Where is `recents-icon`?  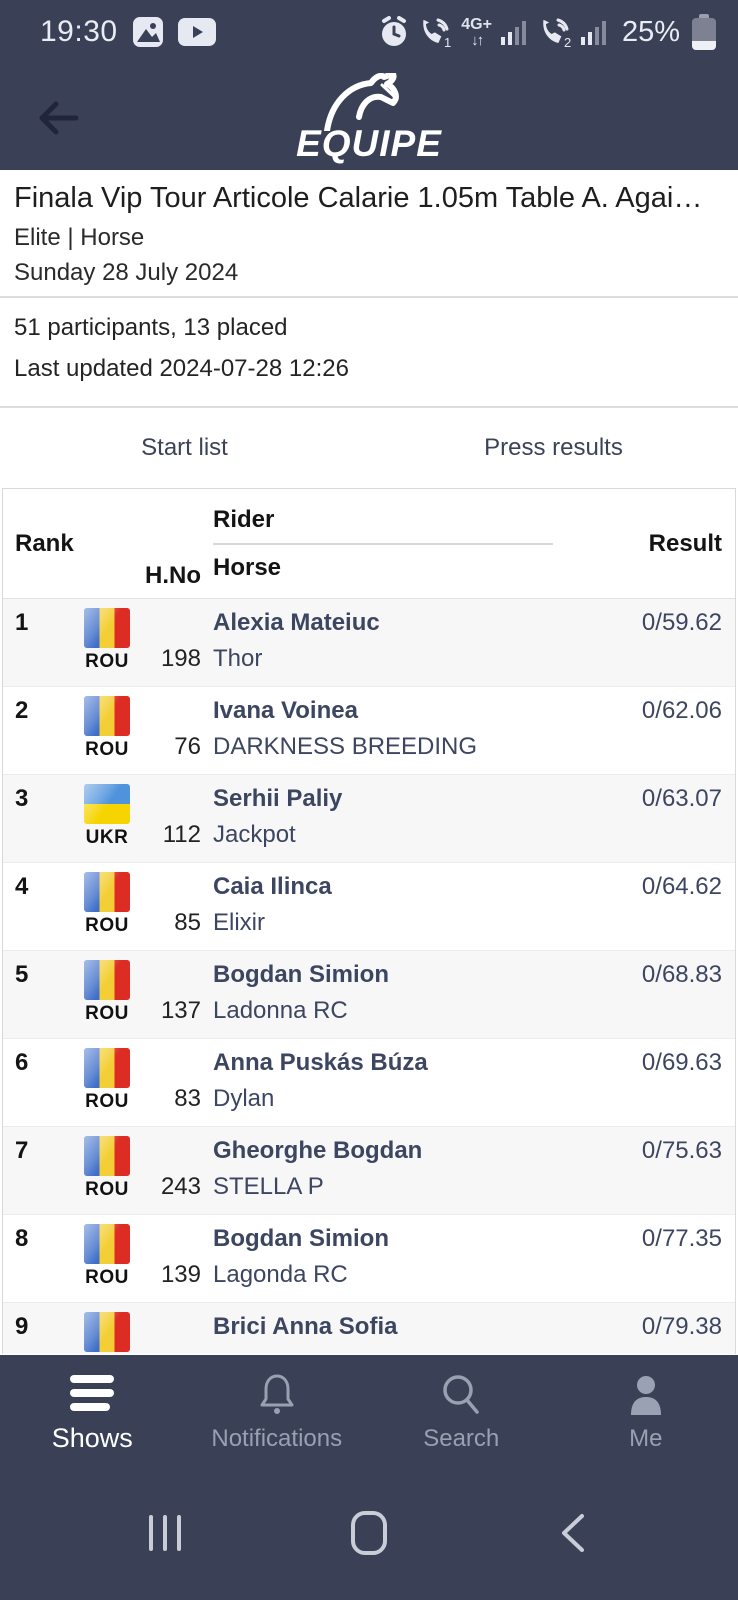
recents-icon is located at coordinates (165, 1533).